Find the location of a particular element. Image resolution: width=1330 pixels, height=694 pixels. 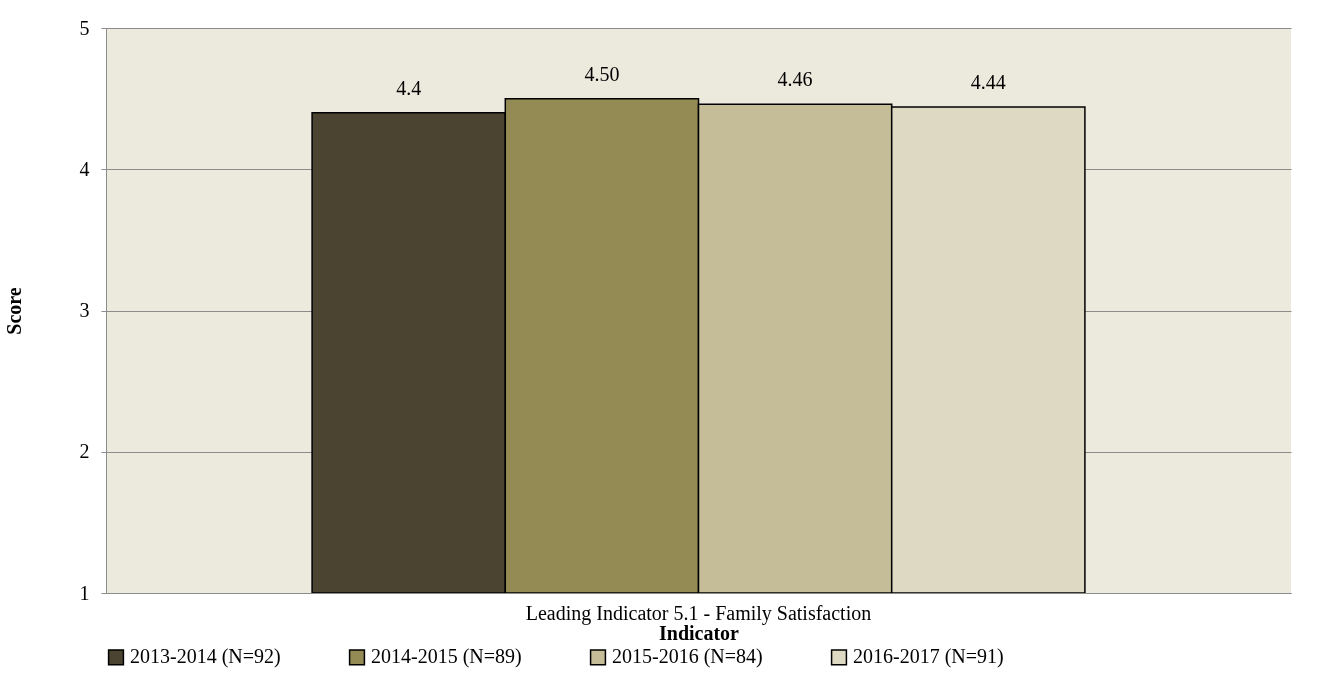

legend-label: 2016-2017 (N=91) is located at coordinates (928, 657).